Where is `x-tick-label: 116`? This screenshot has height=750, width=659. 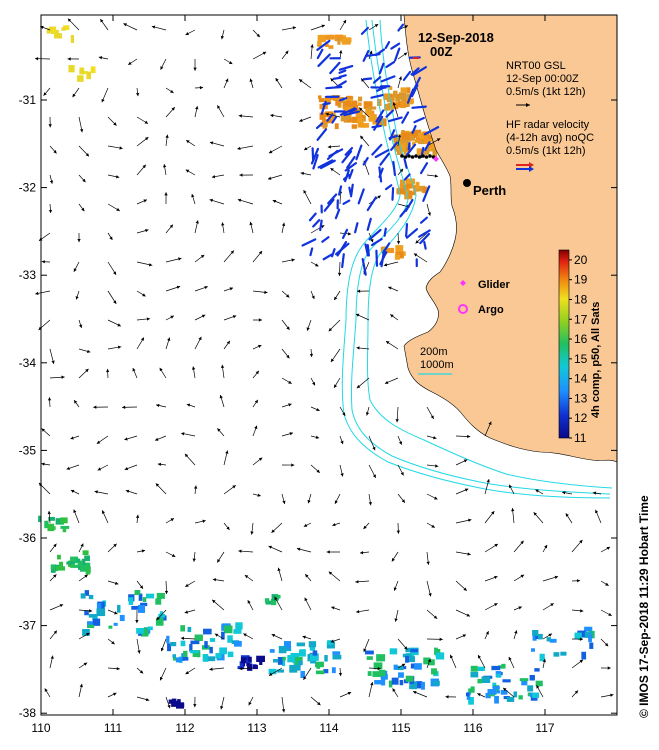 x-tick-label: 116 is located at coordinates (472, 728).